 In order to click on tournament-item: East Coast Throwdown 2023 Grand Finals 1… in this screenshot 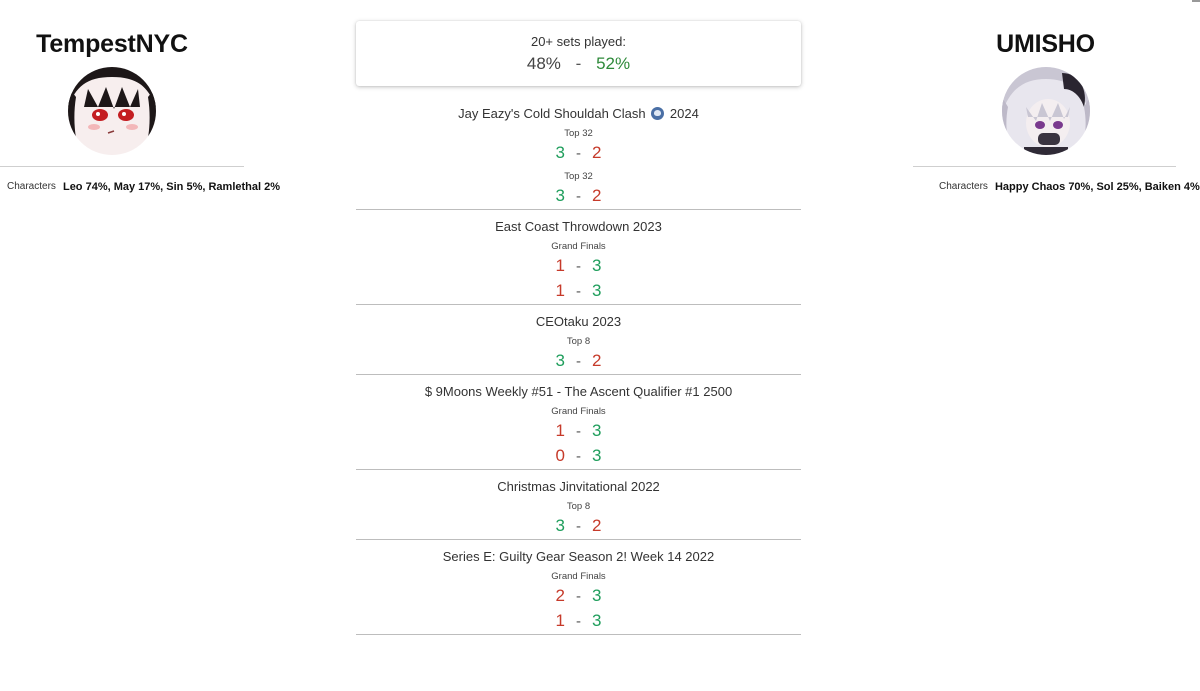, I will do `click(578, 262)`.